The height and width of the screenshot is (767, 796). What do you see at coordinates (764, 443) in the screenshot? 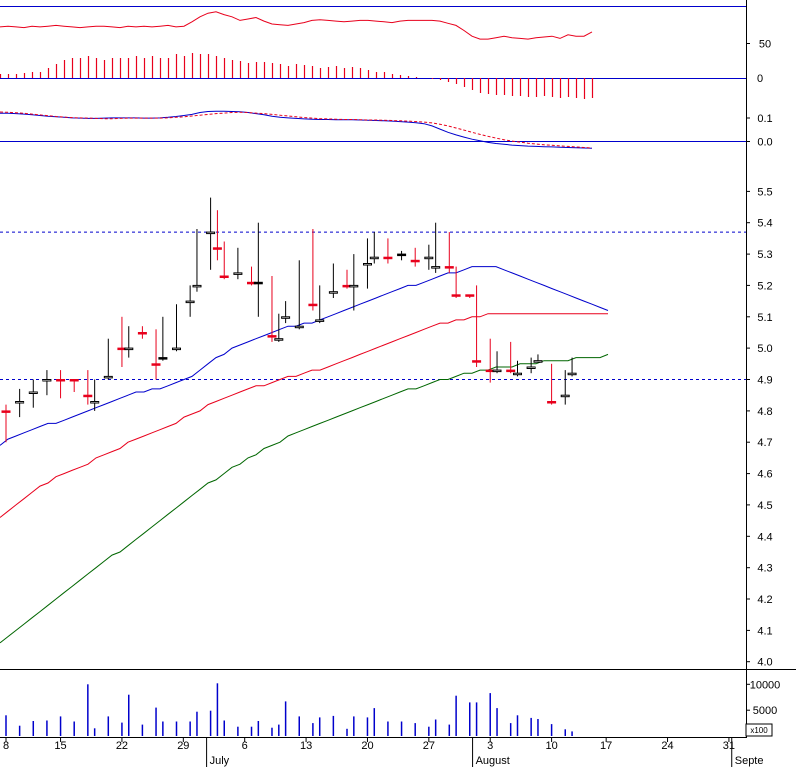
I see `price-y-tick-label: 4.7` at bounding box center [764, 443].